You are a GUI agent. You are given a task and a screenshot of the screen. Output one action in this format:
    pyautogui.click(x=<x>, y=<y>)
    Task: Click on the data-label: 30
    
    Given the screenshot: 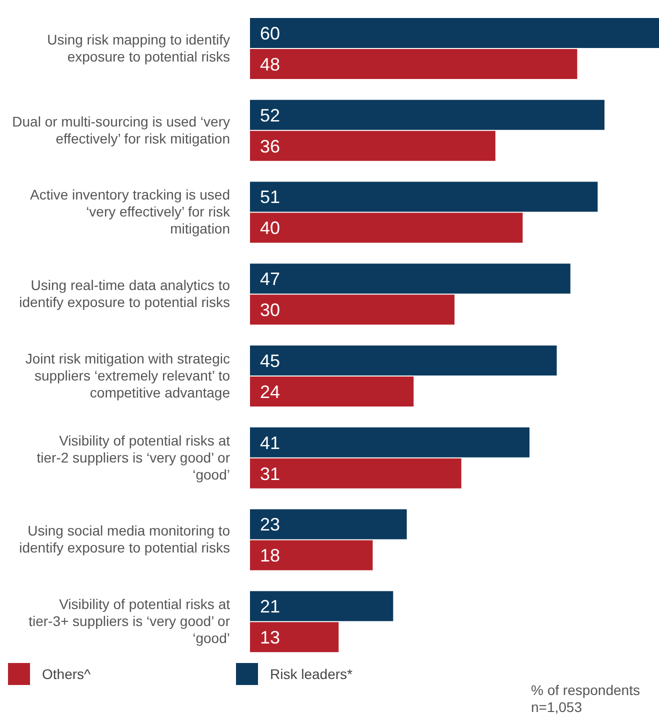 What is the action you would take?
    pyautogui.click(x=270, y=310)
    